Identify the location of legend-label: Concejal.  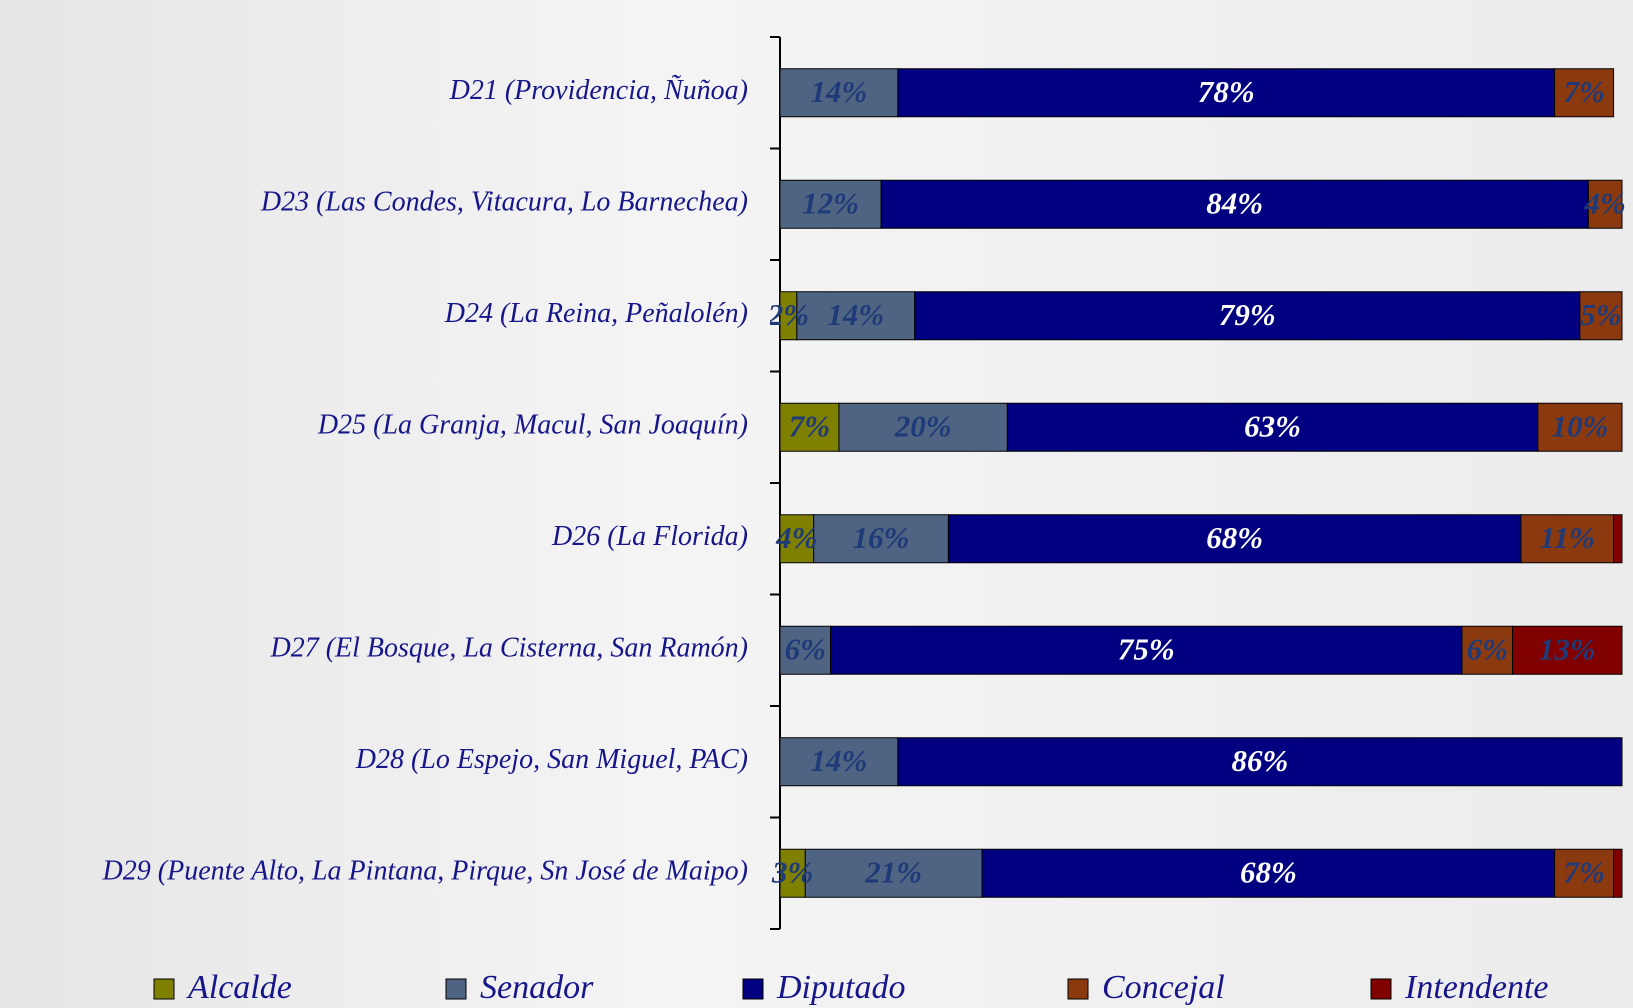
(1163, 987).